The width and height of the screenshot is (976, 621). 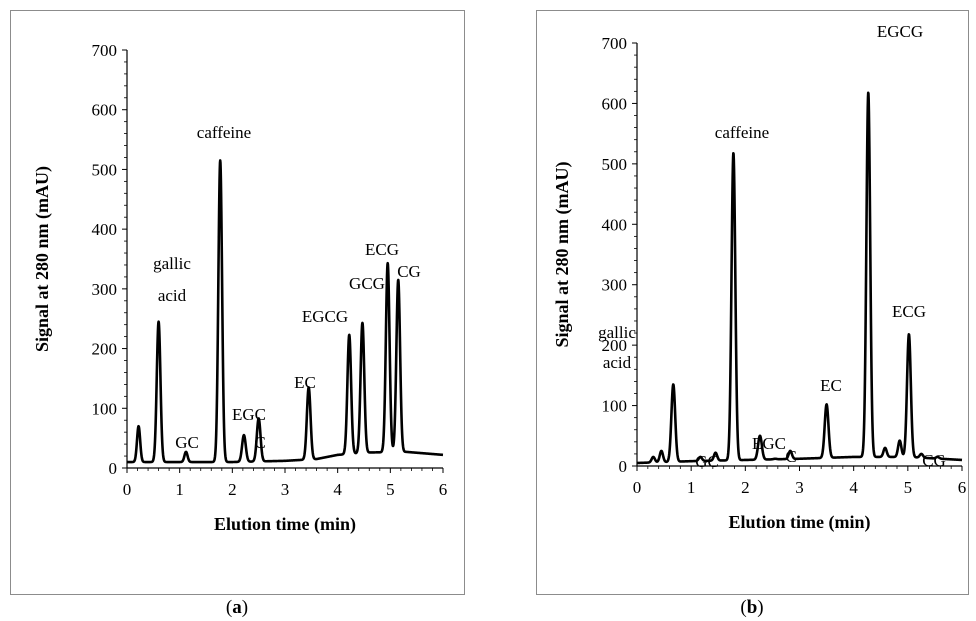 I want to click on caption-b-letter: b, so click(x=752, y=607).